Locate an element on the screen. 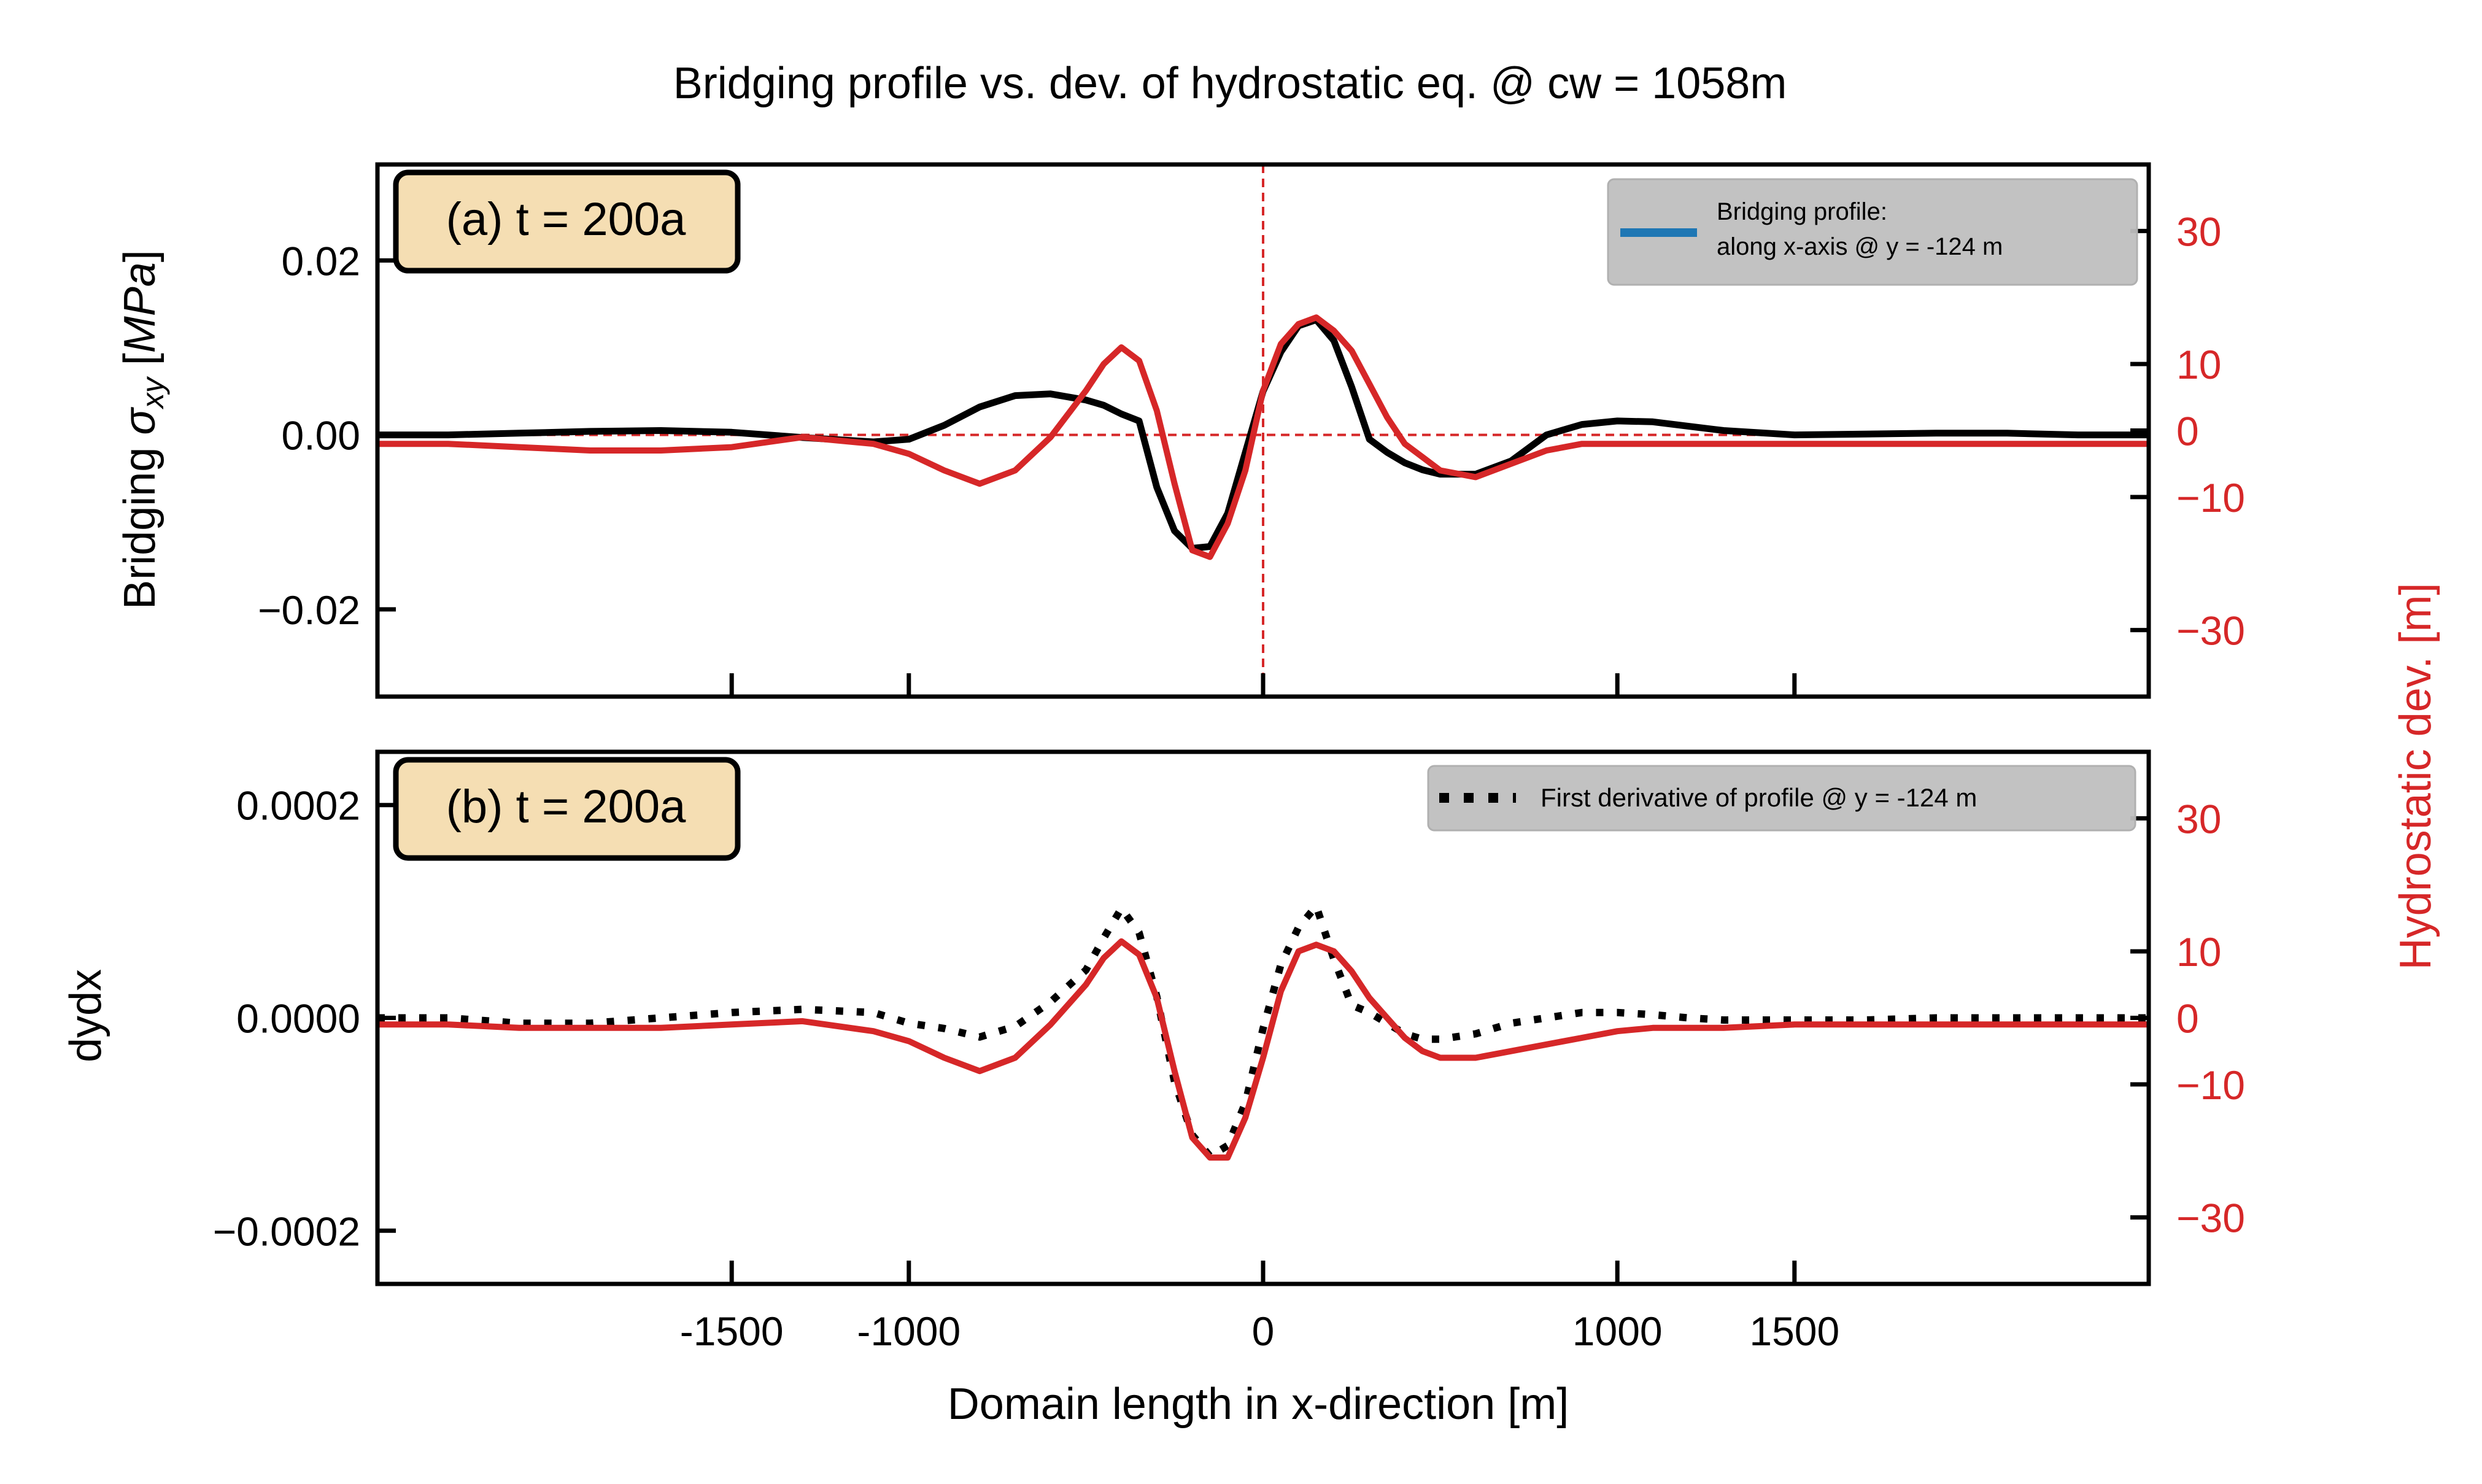 The width and height of the screenshot is (2482, 1484). x-tick-label: -1000 is located at coordinates (909, 1331).